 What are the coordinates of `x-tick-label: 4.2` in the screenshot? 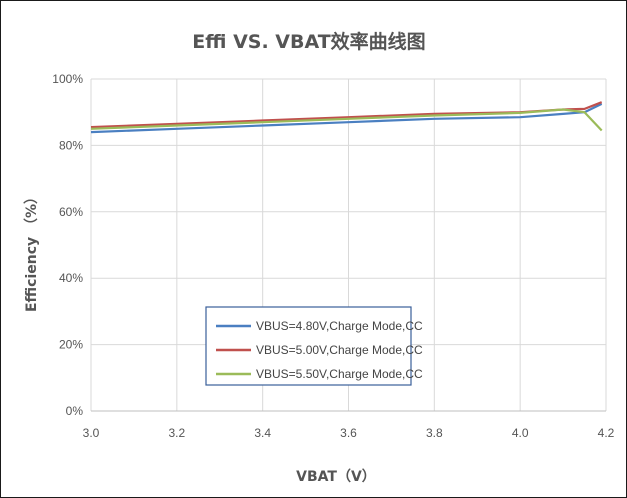 It's located at (606, 433).